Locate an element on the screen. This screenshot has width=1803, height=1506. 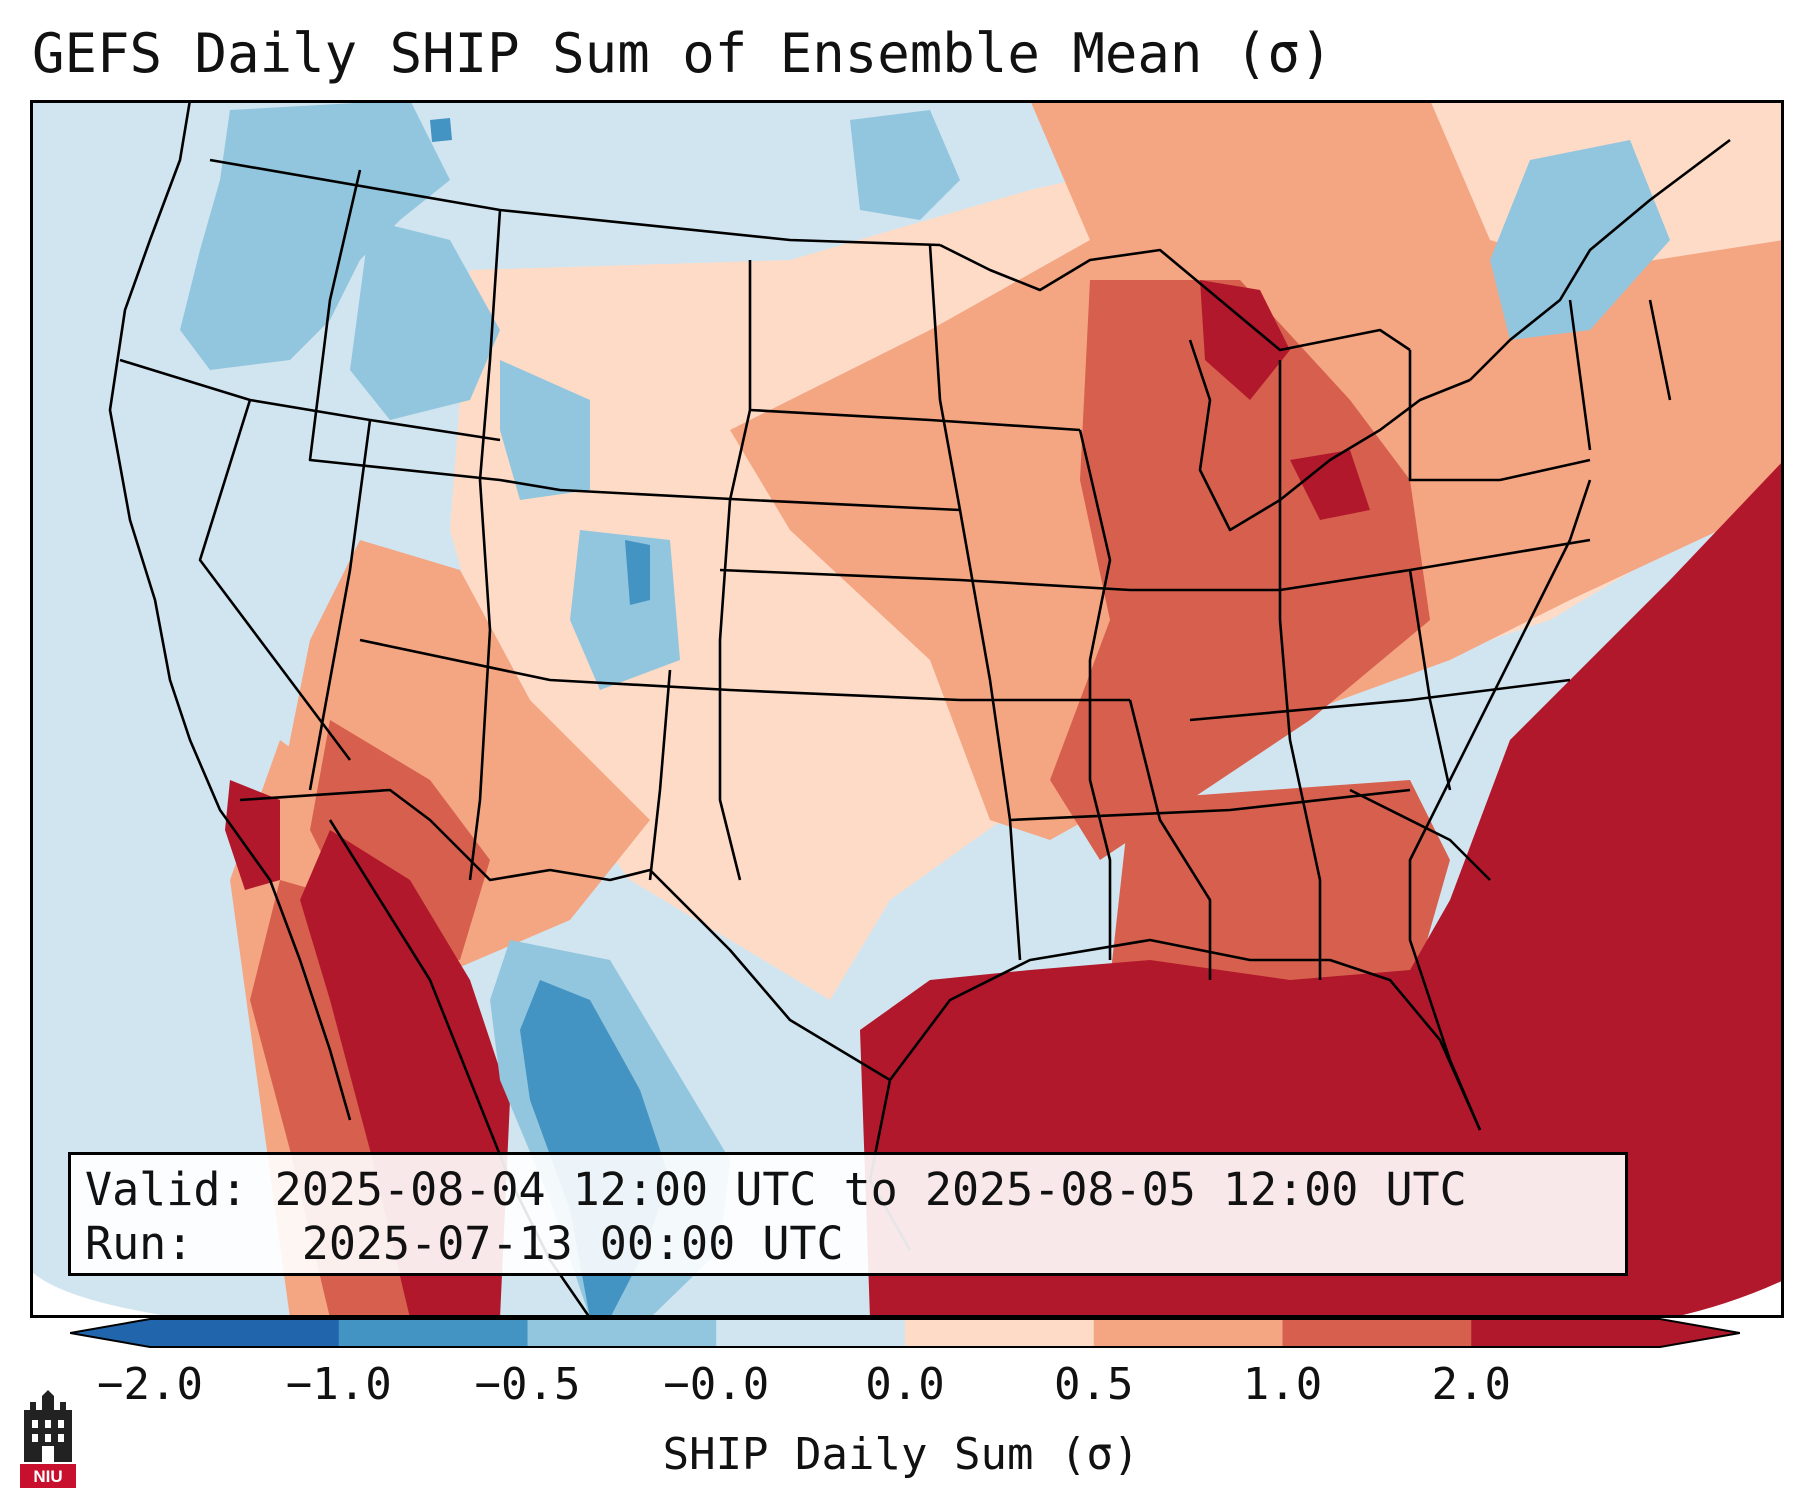
colorbar-tick-label: 0.0 is located at coordinates (905, 1384).